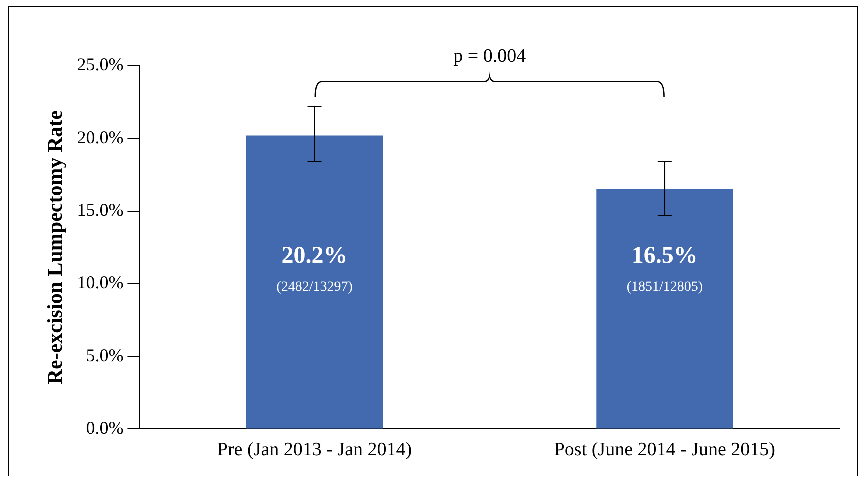 The image size is (868, 480). What do you see at coordinates (100, 210) in the screenshot?
I see `y-tick-label: 15.0%` at bounding box center [100, 210].